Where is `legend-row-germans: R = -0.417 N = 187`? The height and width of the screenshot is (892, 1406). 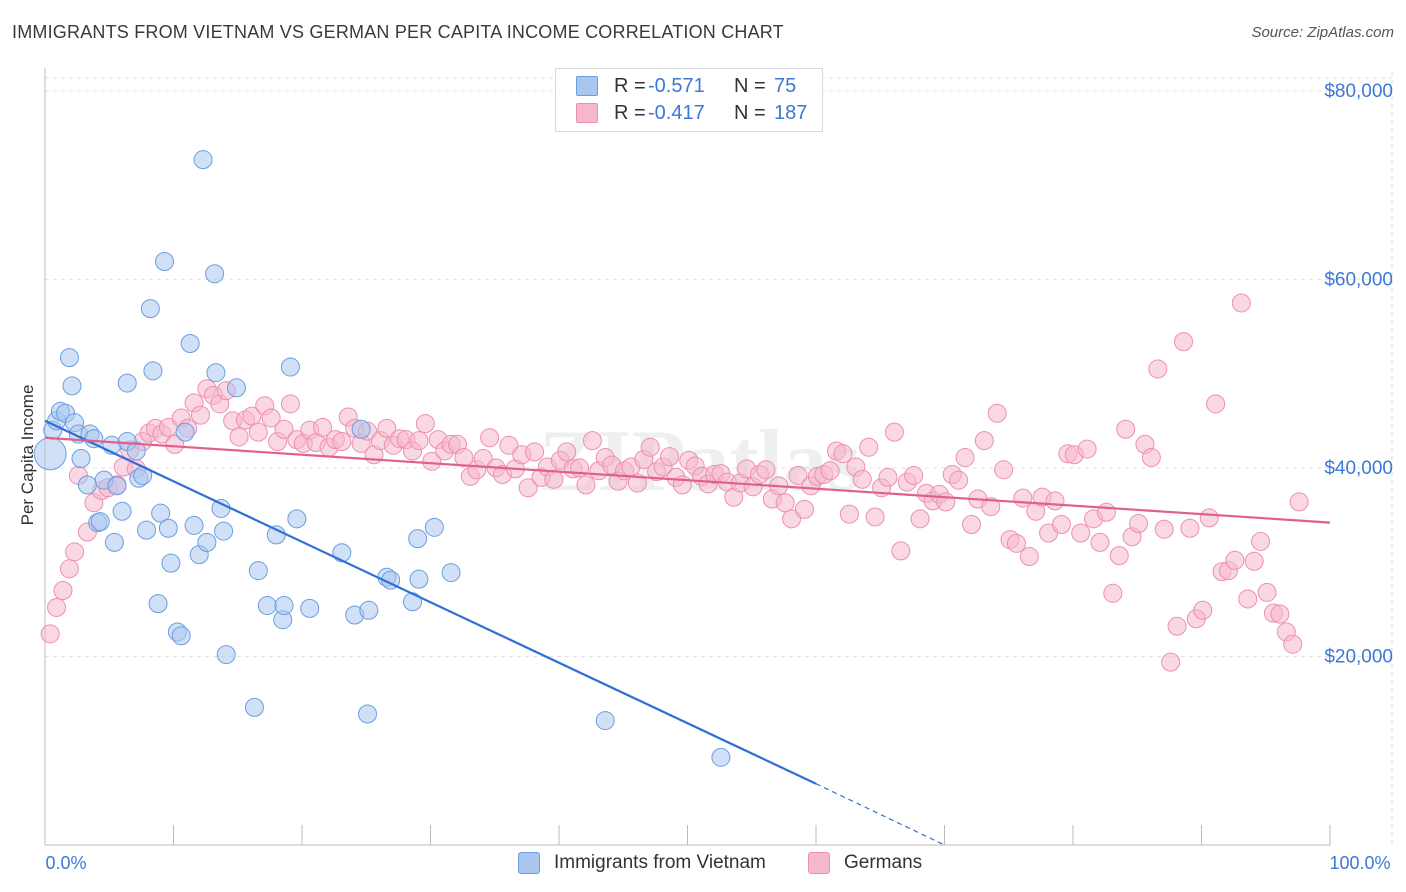 legend-row-germans: R = -0.417 N = 187 is located at coordinates (691, 113).